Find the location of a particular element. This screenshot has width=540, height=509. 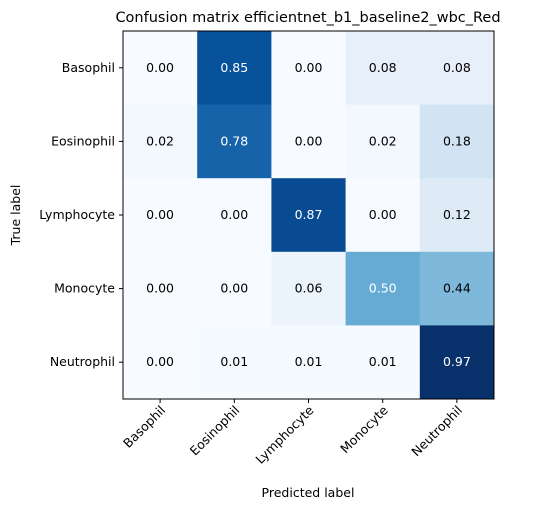

cell-value-label: 0.78 is located at coordinates (234, 140).